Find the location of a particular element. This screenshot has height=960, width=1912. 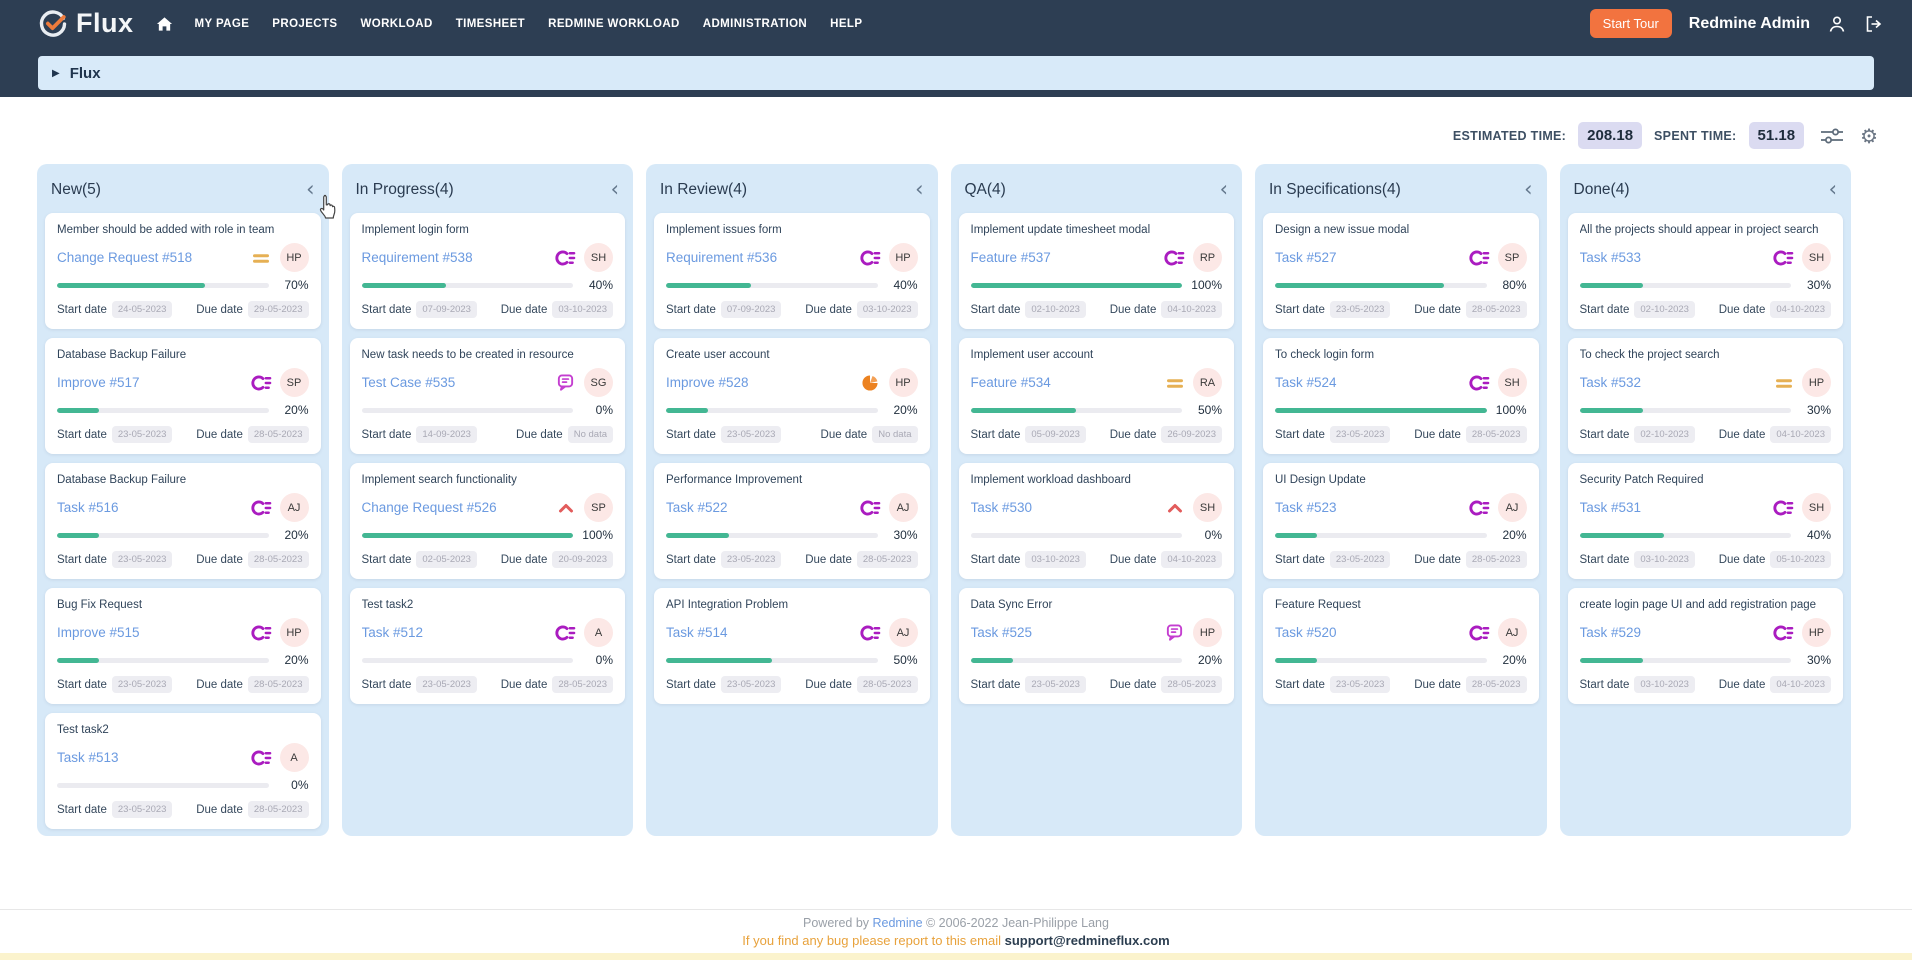

issue-link: Task #512 is located at coordinates (392, 632).